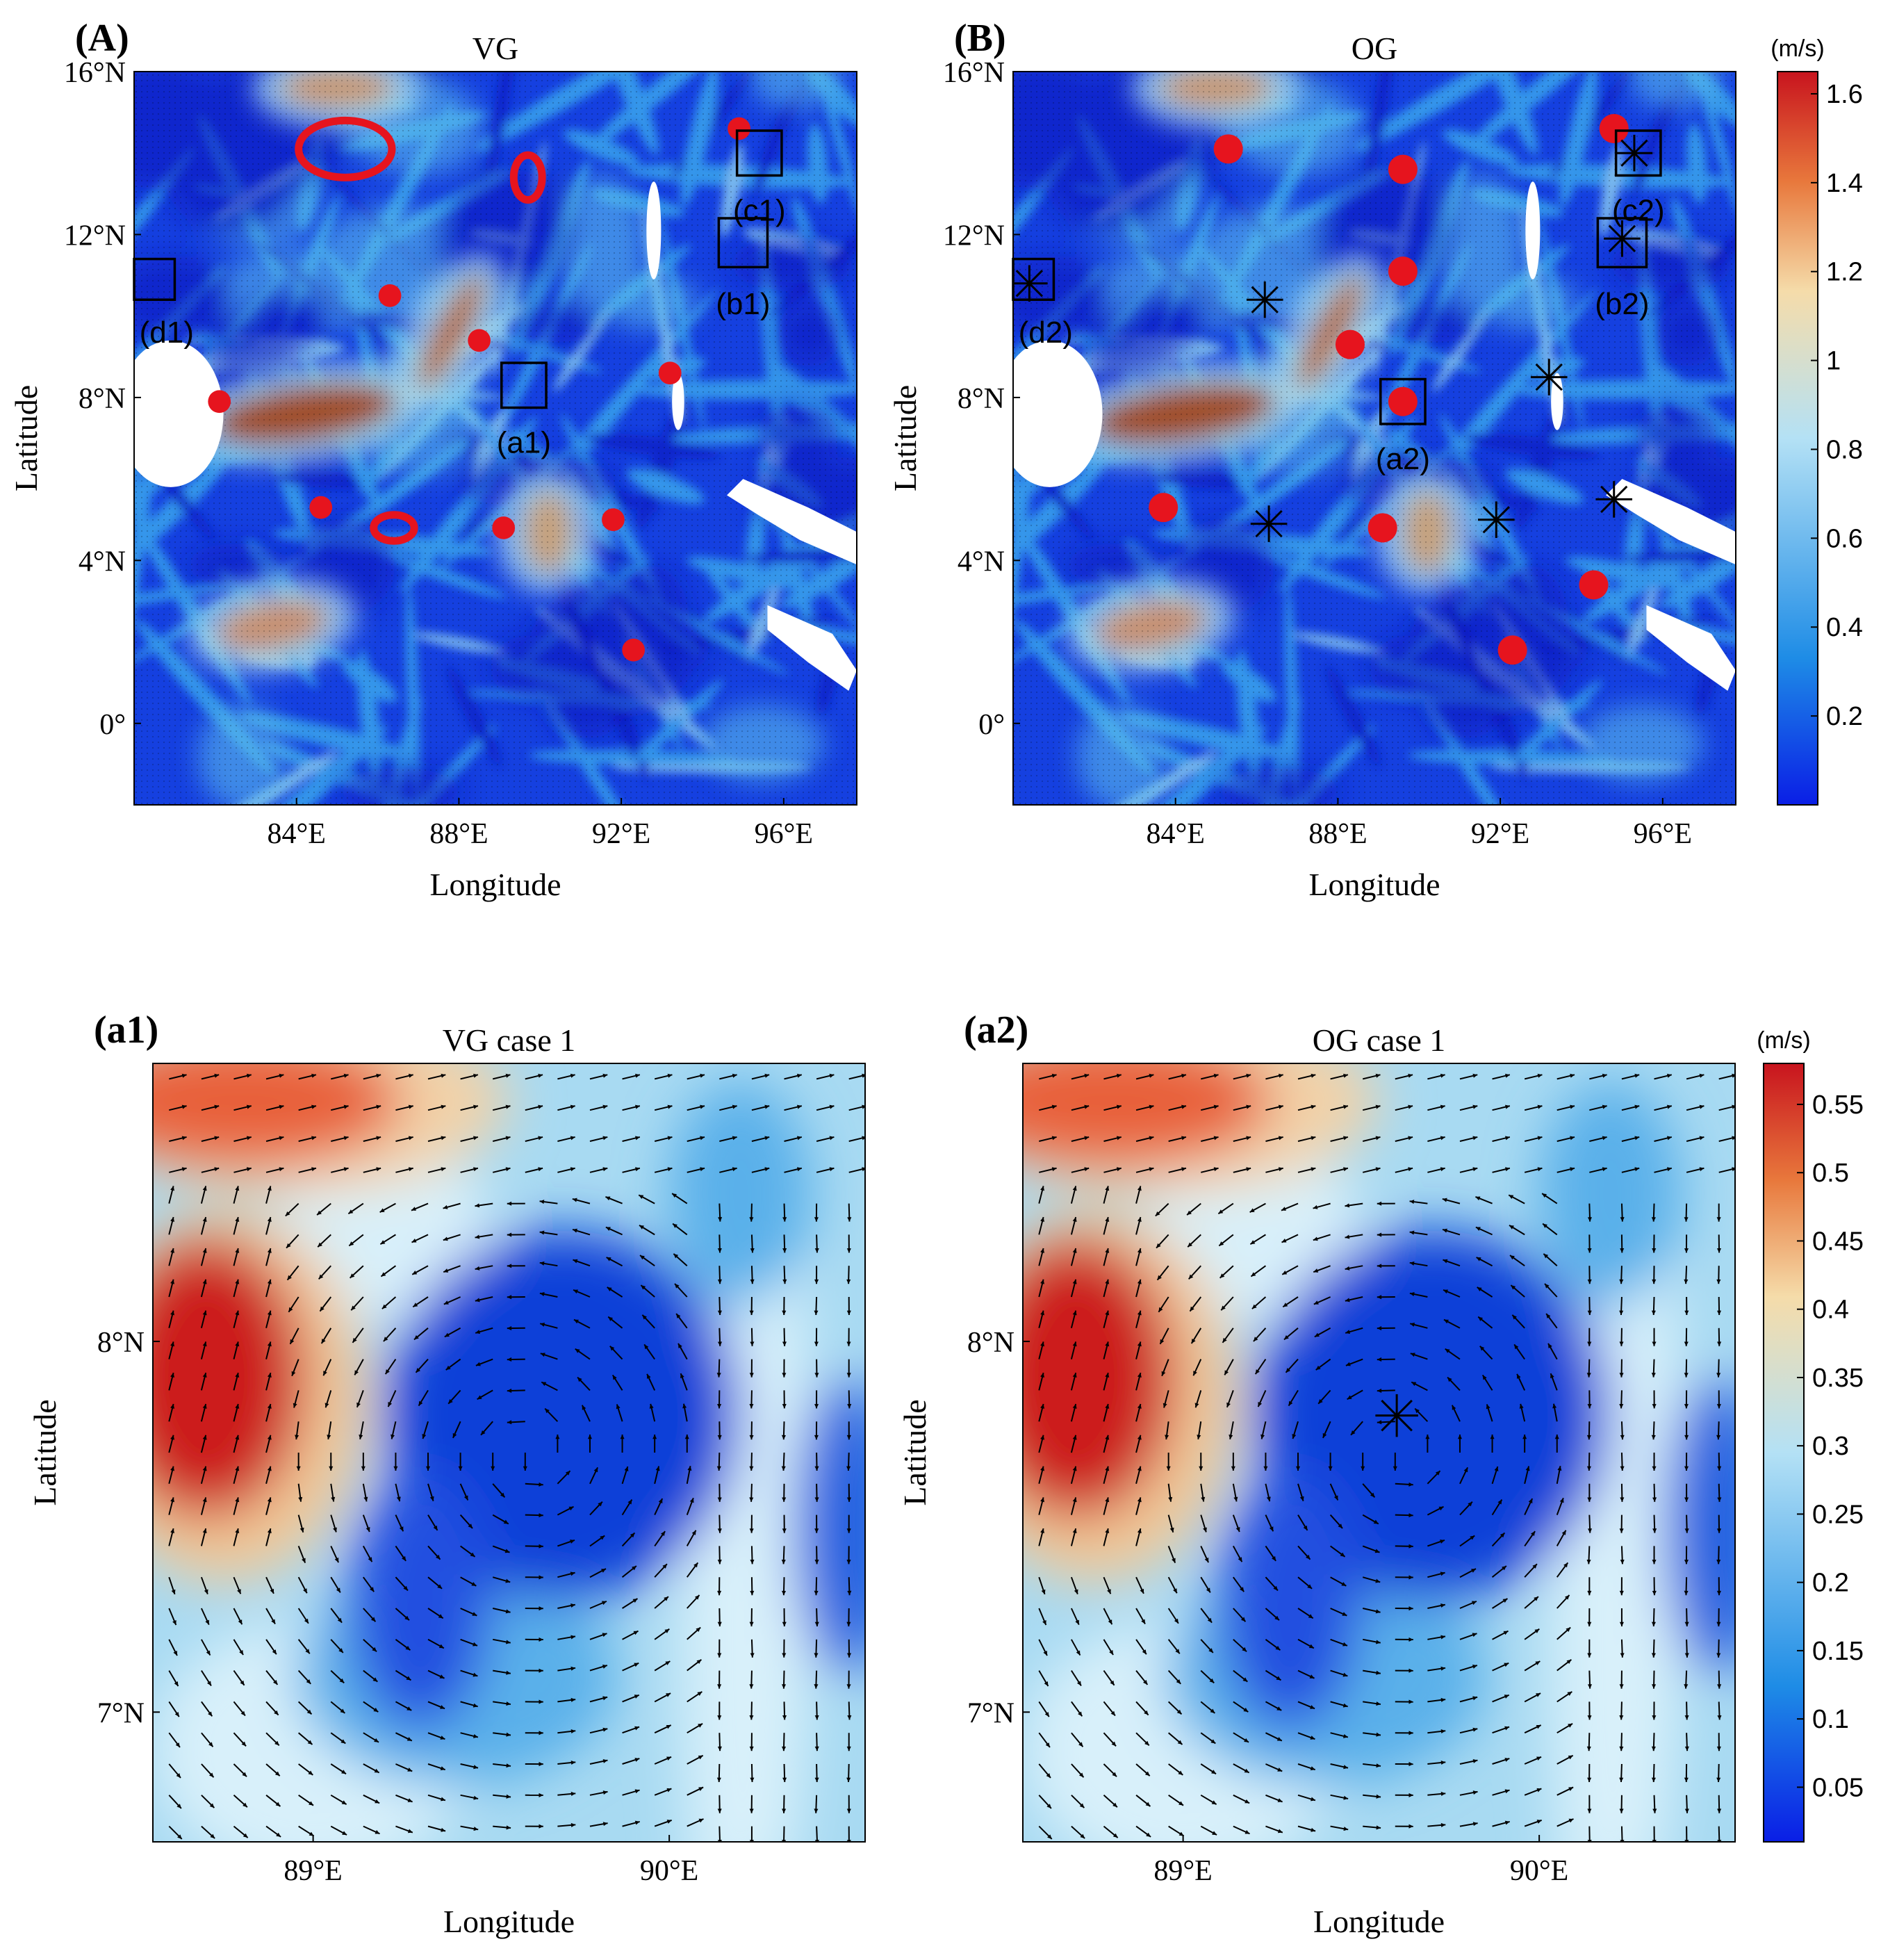  What do you see at coordinates (1403, 459) in the screenshot?
I see `case-box-label: (a2)` at bounding box center [1403, 459].